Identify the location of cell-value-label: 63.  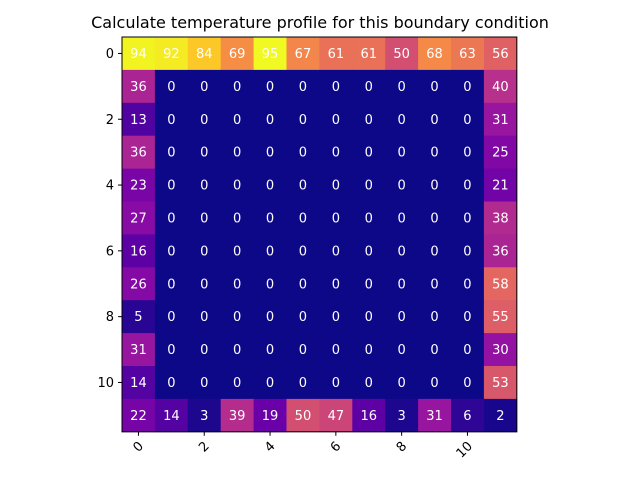
(467, 54).